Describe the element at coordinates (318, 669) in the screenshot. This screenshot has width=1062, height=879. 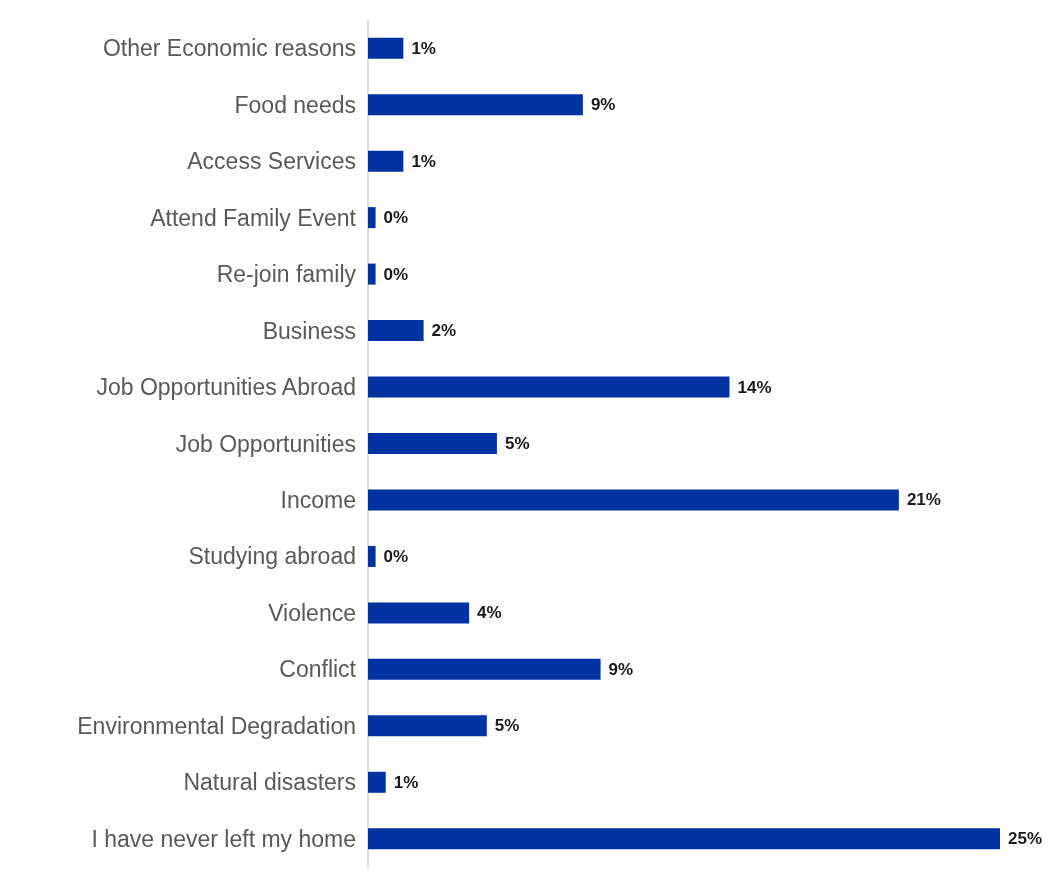
I see `y-tick-label: Conflict` at that location.